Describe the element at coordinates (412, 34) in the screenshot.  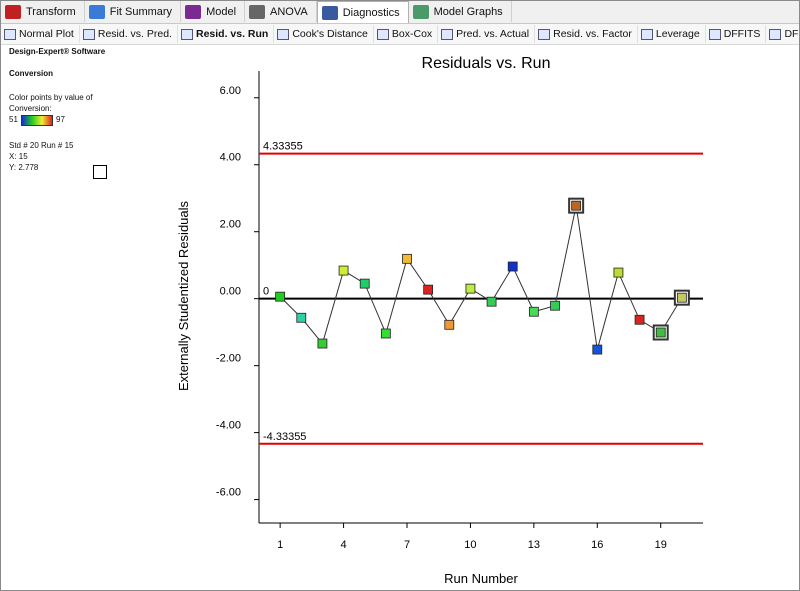
I see `tool-label: Box-Cox` at that location.